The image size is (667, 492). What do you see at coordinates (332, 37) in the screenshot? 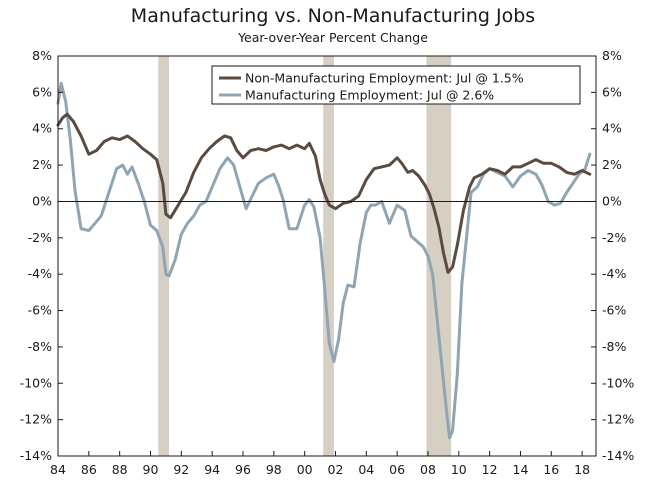
I see `chart-subtitle: Year-over-Year Percent Change` at bounding box center [332, 37].